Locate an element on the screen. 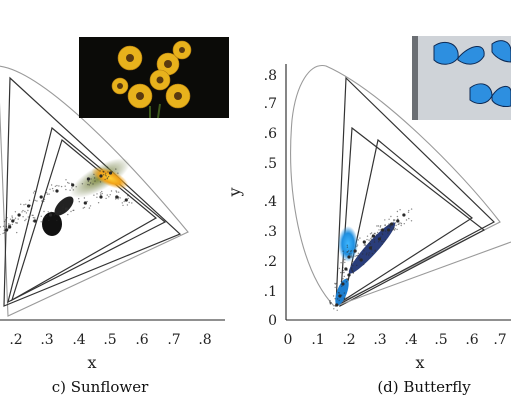 The width and height of the screenshot is (511, 400). y-tick: 0 is located at coordinates (272, 321).